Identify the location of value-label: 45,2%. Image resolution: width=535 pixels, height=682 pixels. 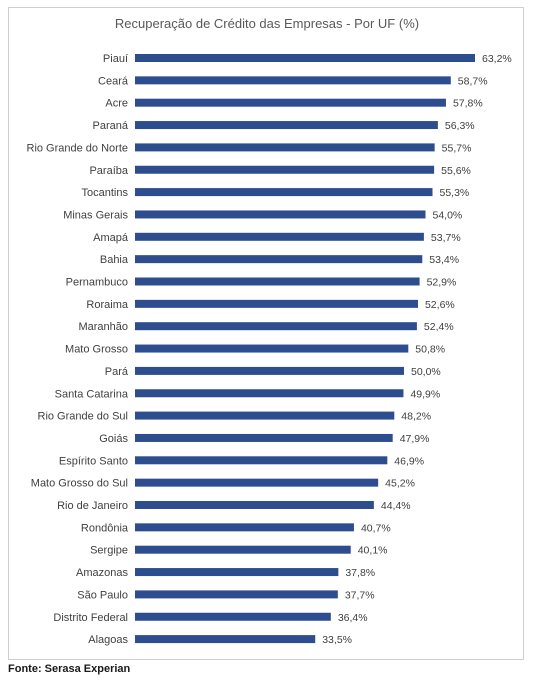
(400, 484).